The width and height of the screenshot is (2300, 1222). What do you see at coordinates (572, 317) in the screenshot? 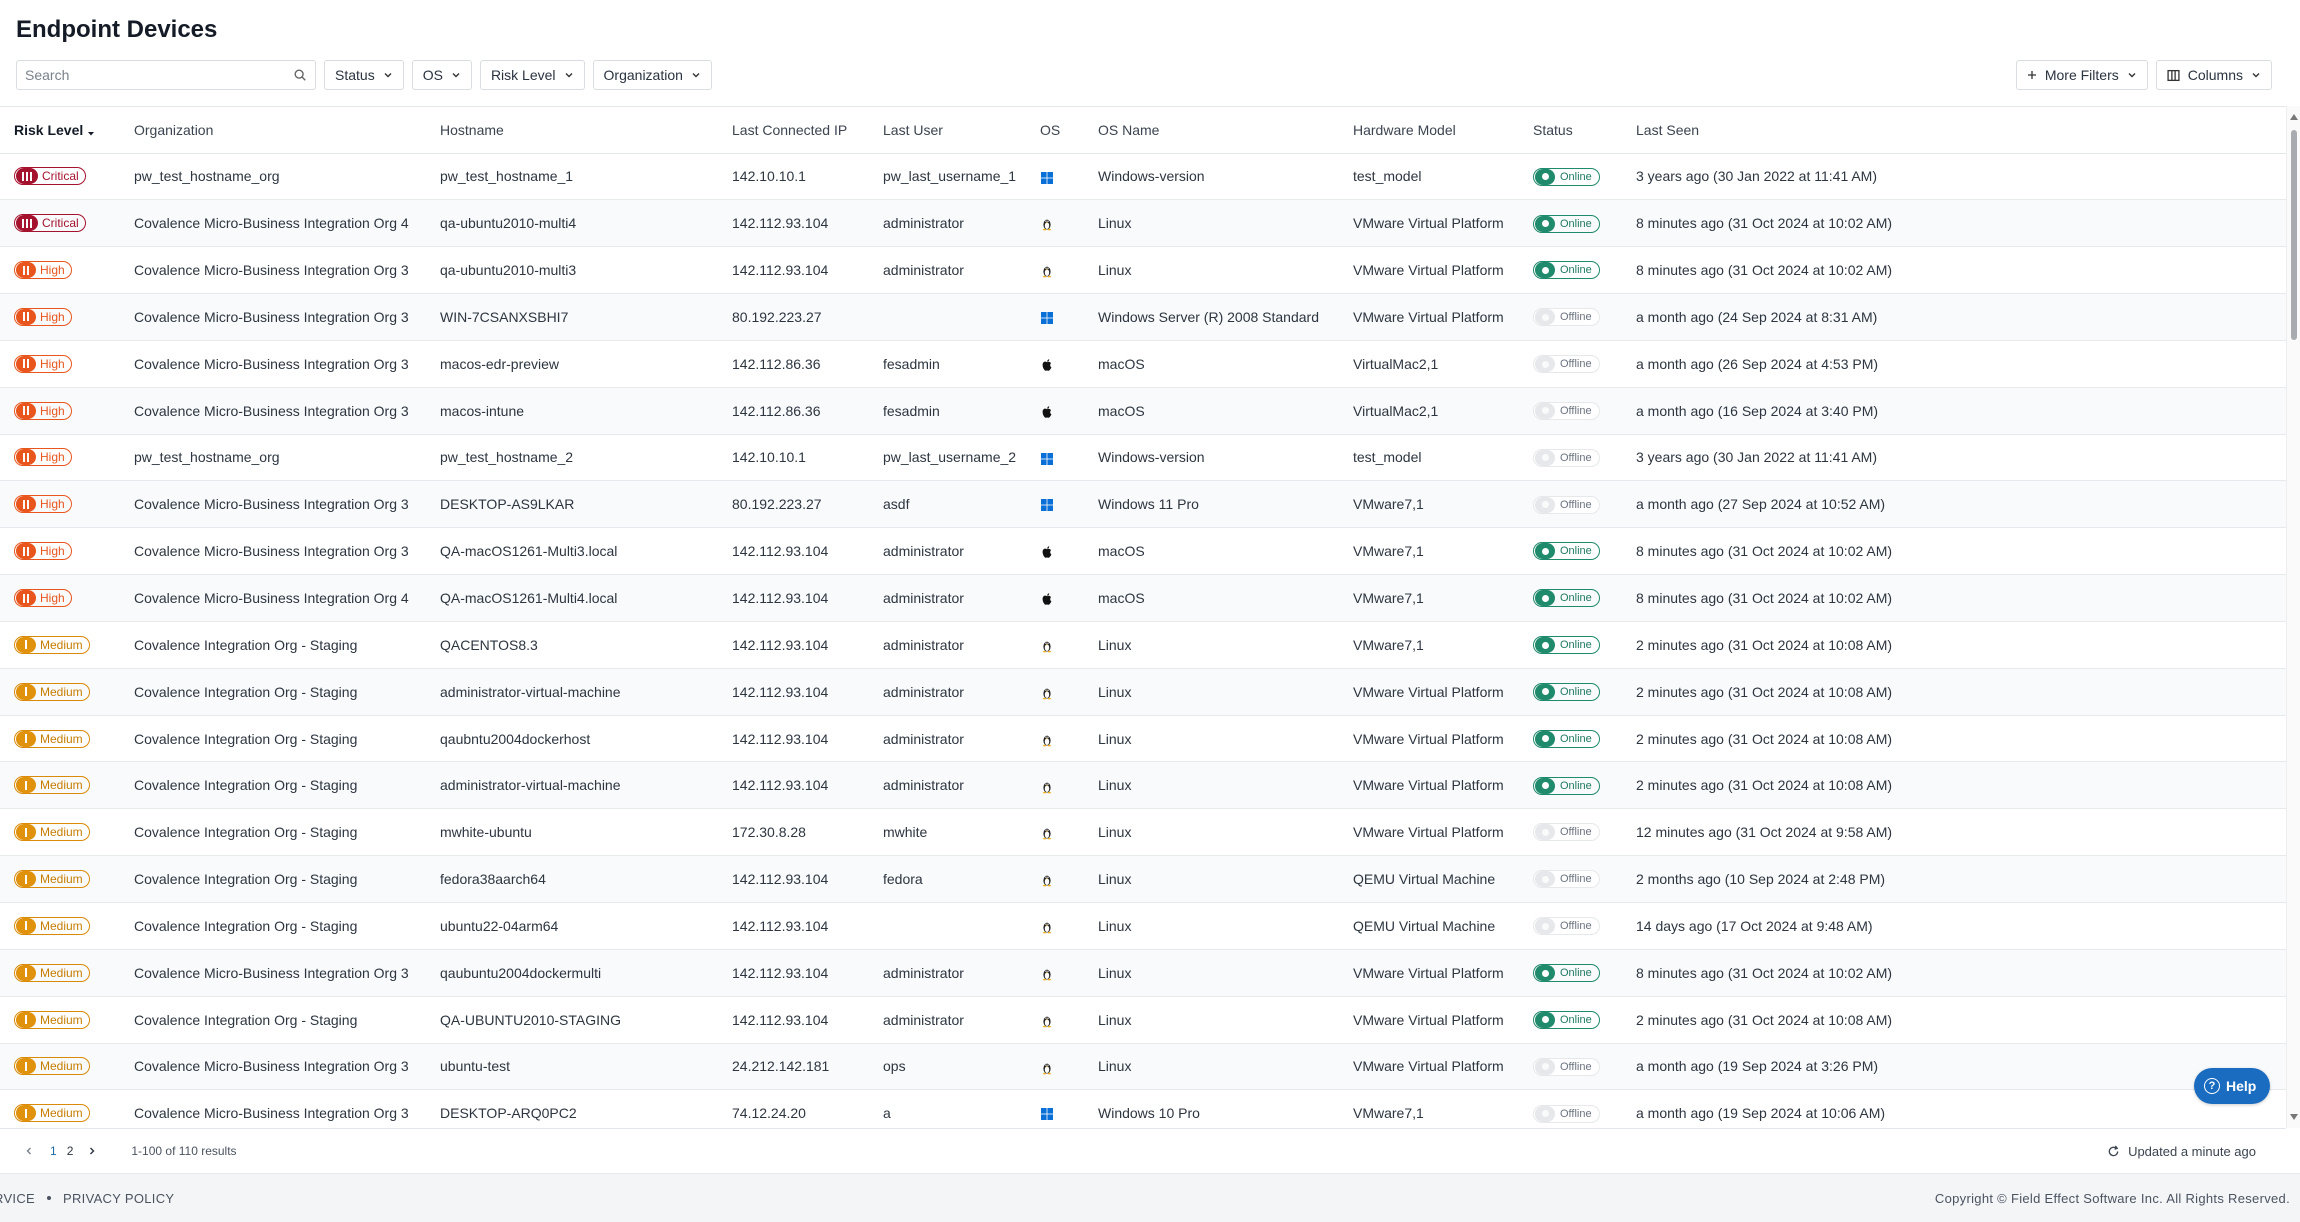
I see `cell-hostname: WIN-7CSANXSBHI7` at bounding box center [572, 317].